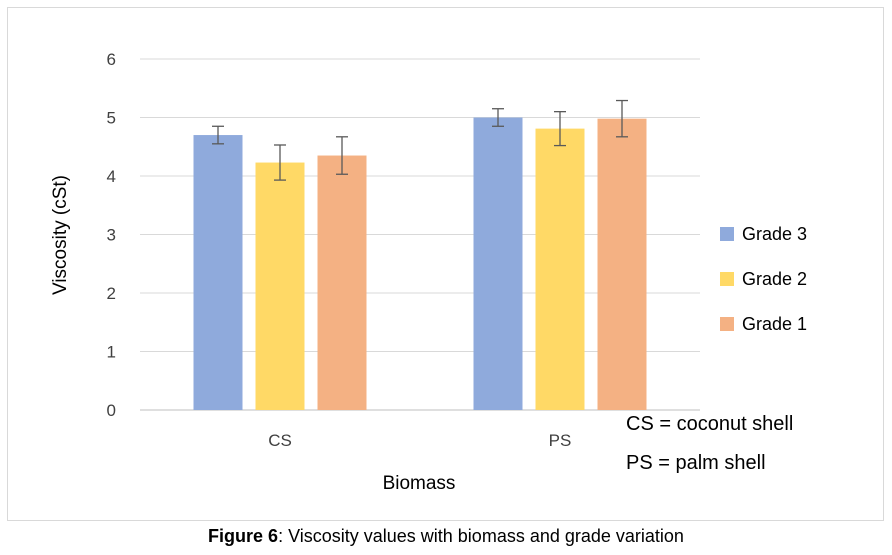  I want to click on note-palm-shell: PS = palm shell, so click(696, 463).